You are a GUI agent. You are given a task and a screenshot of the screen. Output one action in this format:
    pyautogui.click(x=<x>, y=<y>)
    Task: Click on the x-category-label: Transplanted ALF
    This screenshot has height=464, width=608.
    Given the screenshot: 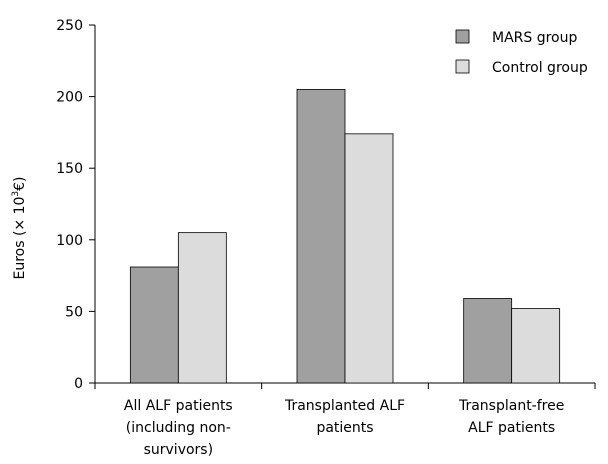 What is the action you would take?
    pyautogui.click(x=344, y=406)
    